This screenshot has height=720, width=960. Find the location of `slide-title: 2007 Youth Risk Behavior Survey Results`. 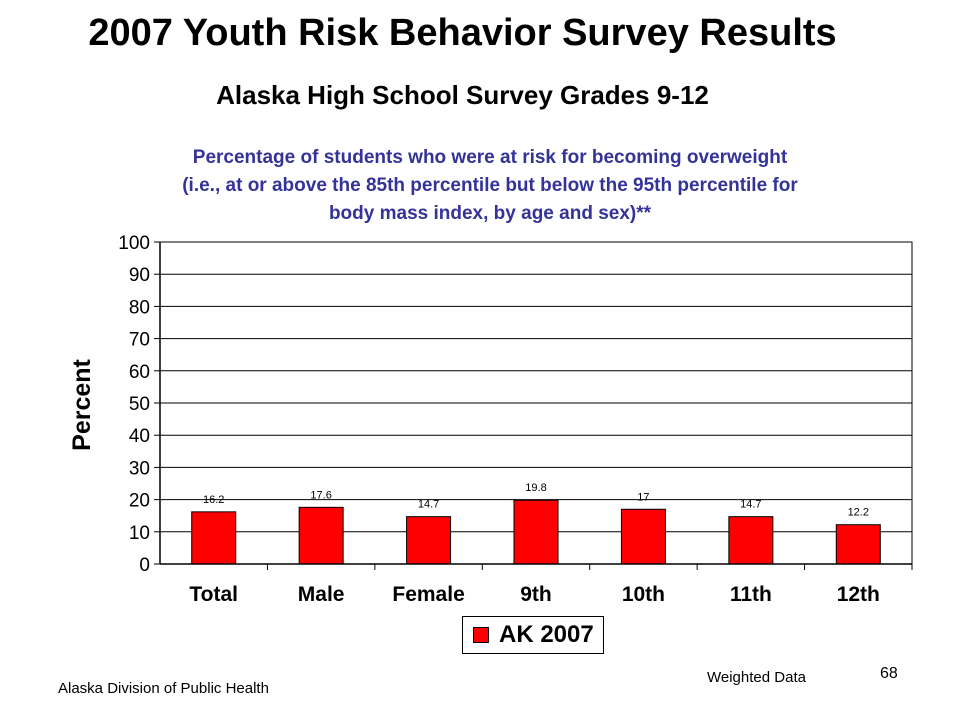

slide-title: 2007 Youth Risk Behavior Survey Results is located at coordinates (462, 33).